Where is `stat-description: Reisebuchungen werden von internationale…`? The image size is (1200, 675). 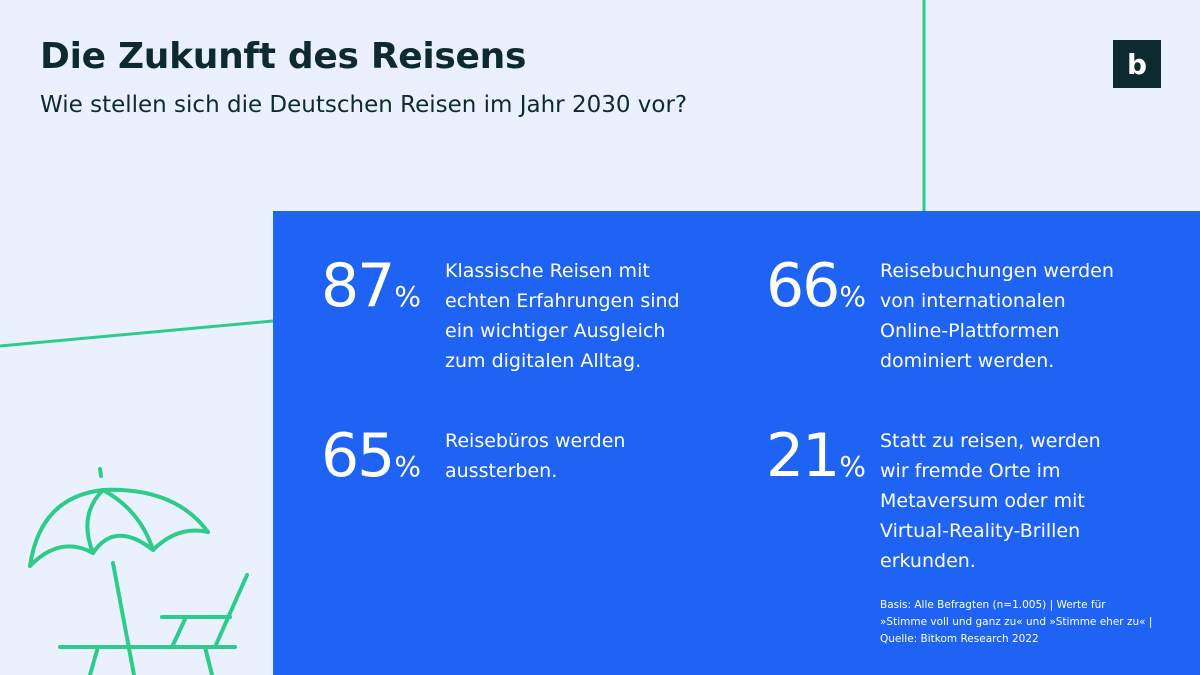
stat-description: Reisebuchungen werden von internationale… is located at coordinates (997, 316).